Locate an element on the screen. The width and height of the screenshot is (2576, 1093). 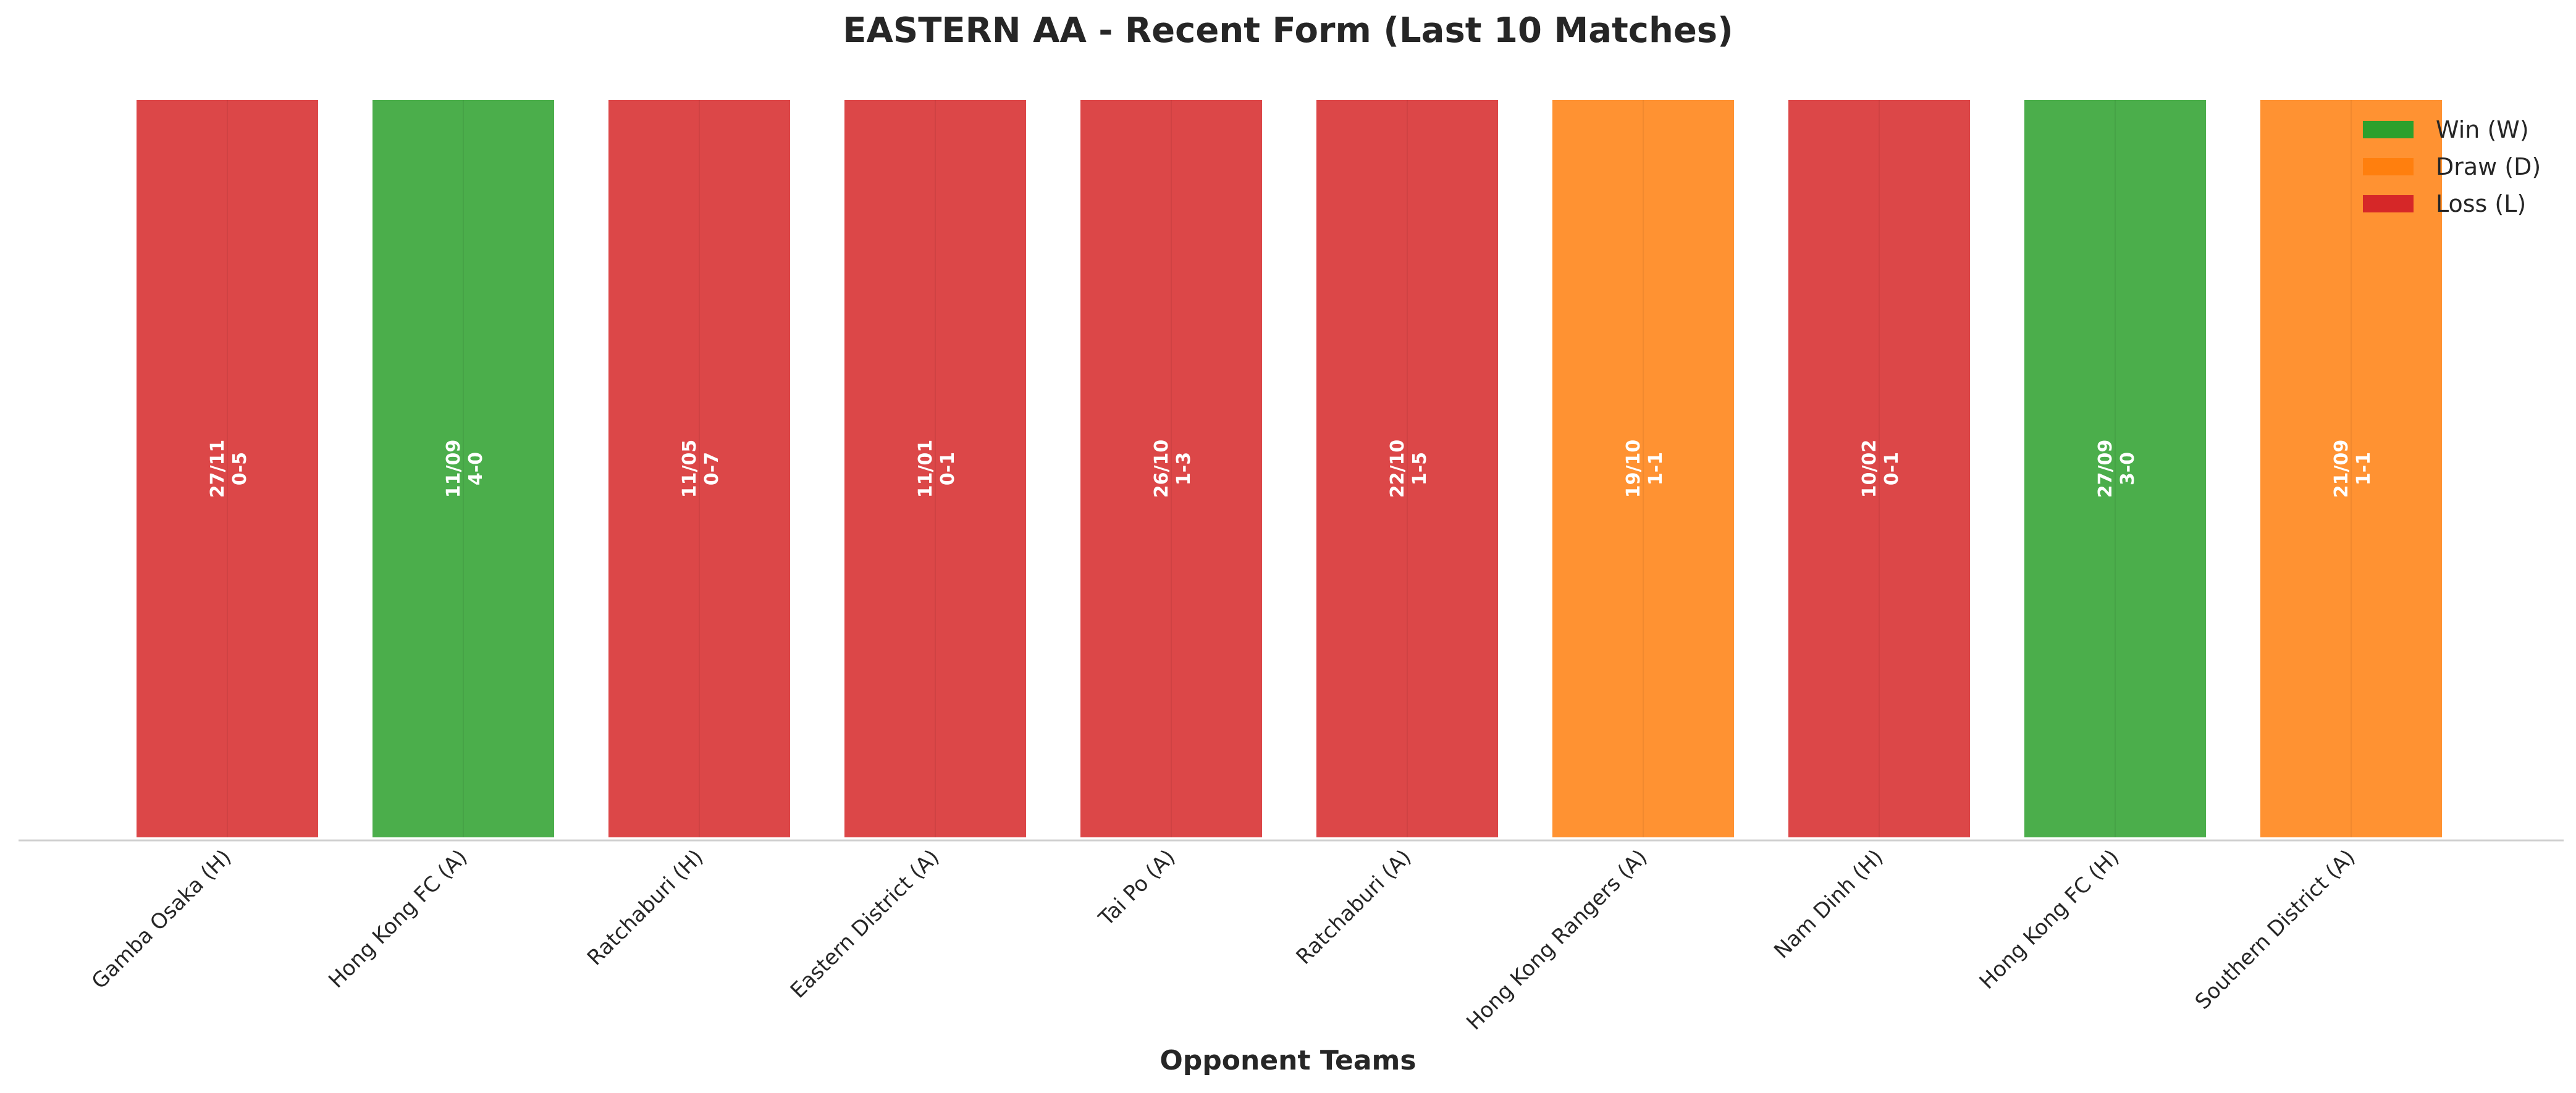
bar-date-9: 27/09 is located at coordinates (2105, 469).